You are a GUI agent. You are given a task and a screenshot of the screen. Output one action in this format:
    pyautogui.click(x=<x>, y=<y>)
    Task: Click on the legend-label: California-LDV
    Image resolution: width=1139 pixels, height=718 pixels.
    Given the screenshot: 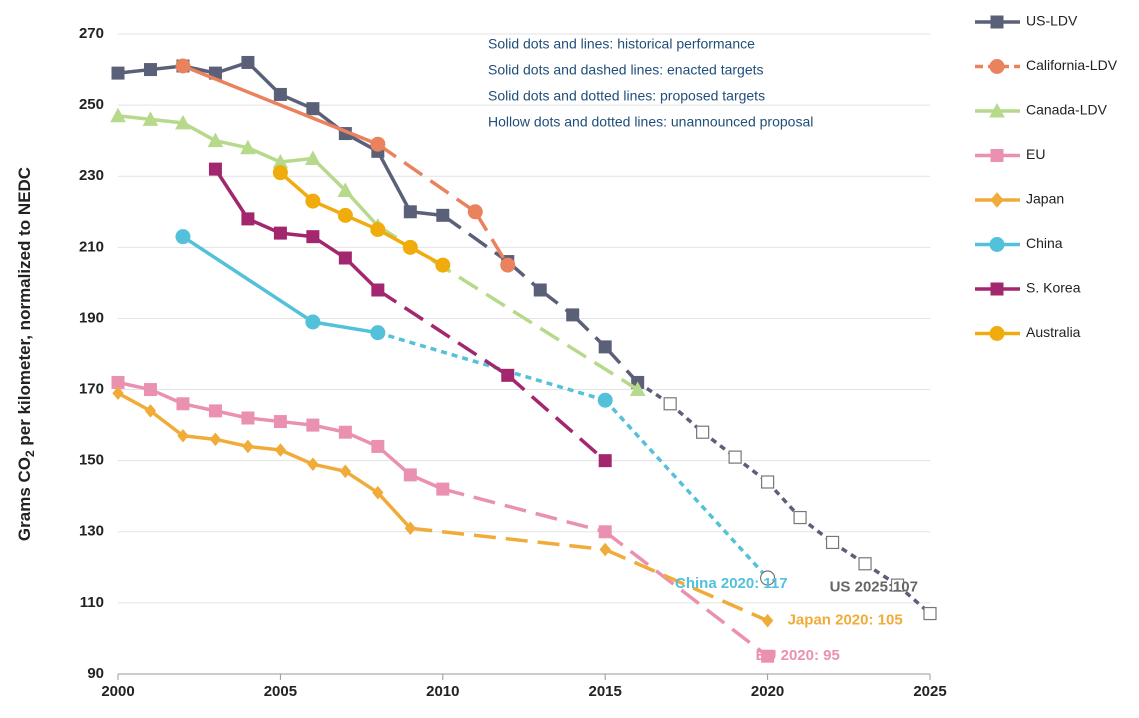 What is the action you would take?
    pyautogui.click(x=1072, y=65)
    